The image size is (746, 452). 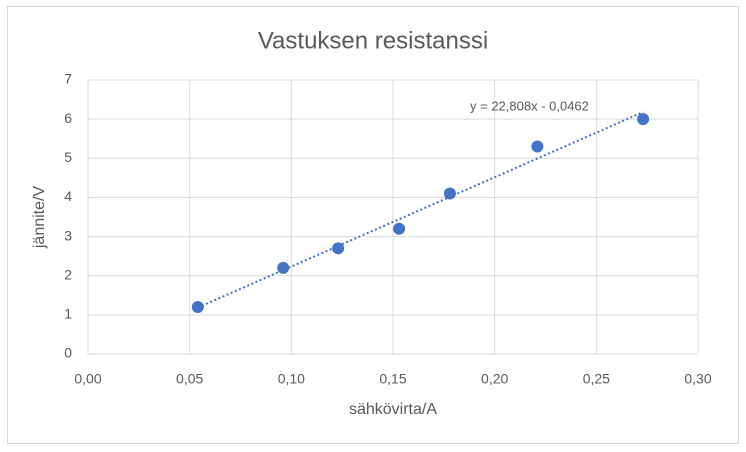 What do you see at coordinates (494, 379) in the screenshot?
I see `x-tick-label: 0,20` at bounding box center [494, 379].